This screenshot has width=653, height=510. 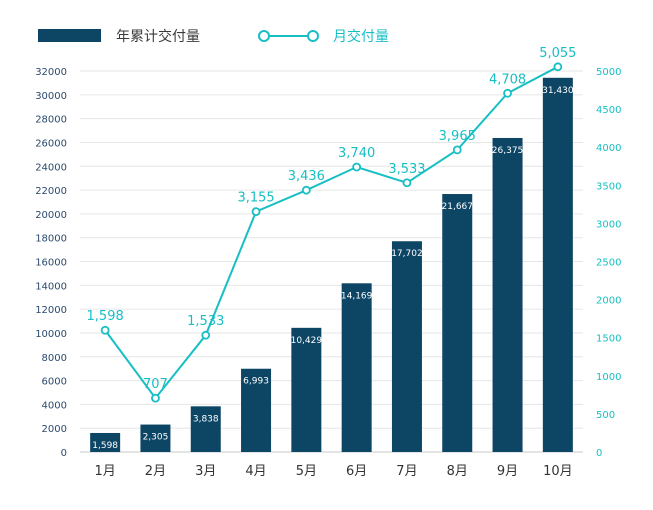 I want to click on left-axis-tick-label: 14000, so click(x=51, y=286).